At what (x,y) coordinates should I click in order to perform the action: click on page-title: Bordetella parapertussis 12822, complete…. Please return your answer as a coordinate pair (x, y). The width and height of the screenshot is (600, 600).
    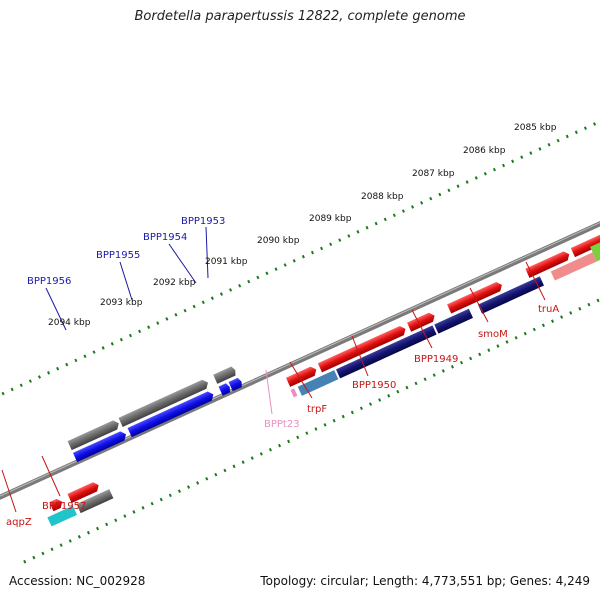
    Looking at the image, I should click on (300, 16).